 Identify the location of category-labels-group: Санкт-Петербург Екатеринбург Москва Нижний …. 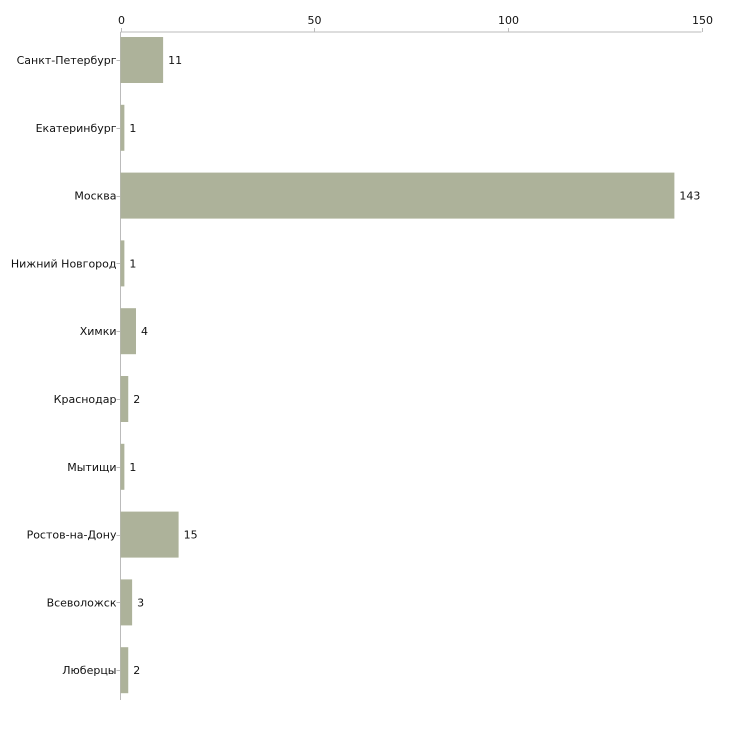
(64, 365).